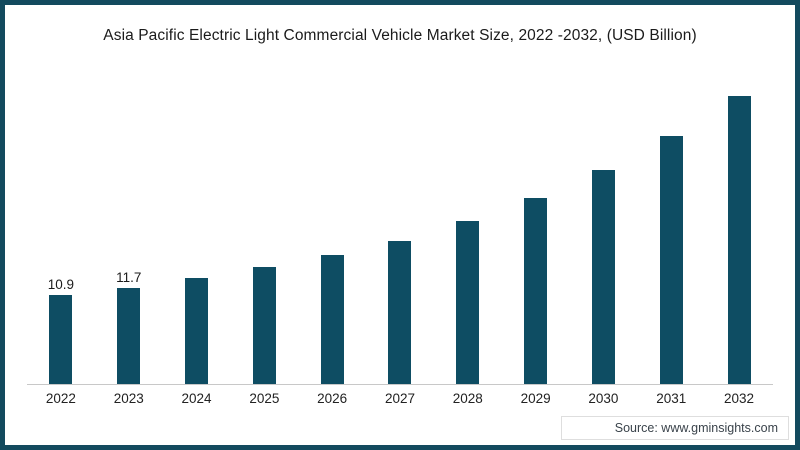  What do you see at coordinates (467, 398) in the screenshot?
I see `x-tick-label: 2028` at bounding box center [467, 398].